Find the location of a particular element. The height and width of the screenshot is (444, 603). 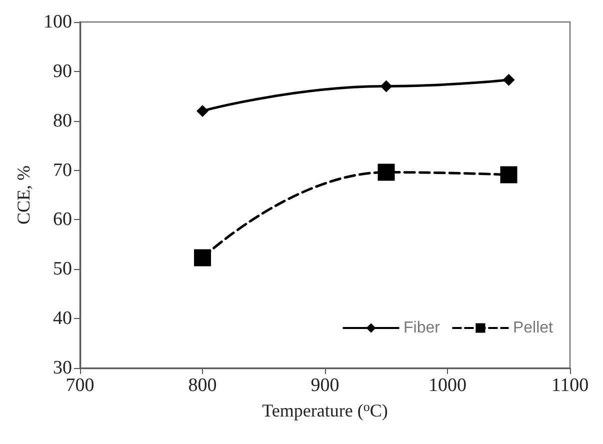

y-tick-label: 80 is located at coordinates (62, 121).